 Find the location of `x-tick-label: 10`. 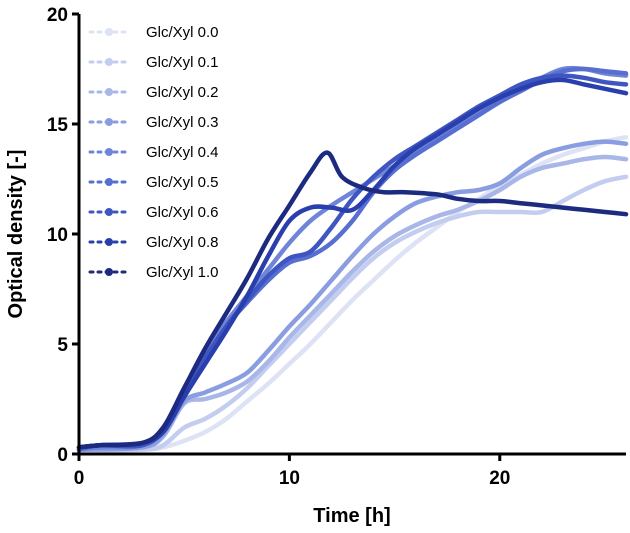

x-tick-label: 10 is located at coordinates (289, 478).